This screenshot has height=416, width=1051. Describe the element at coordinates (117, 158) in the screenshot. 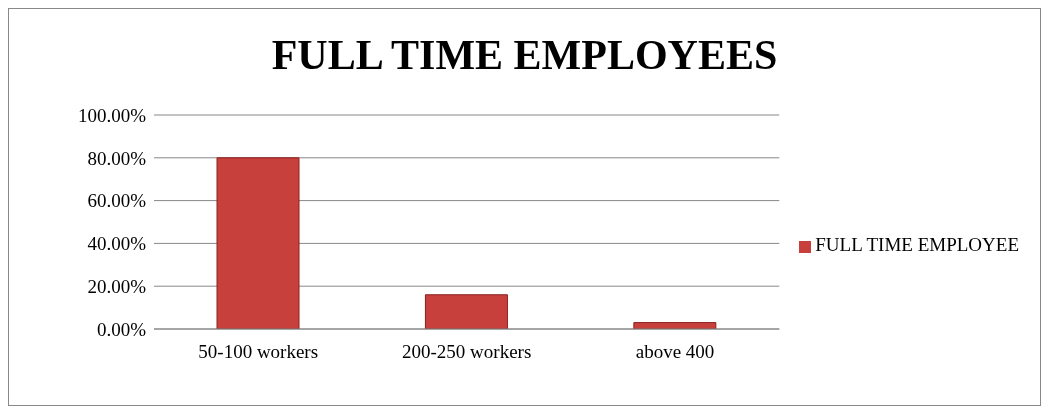

I see `y-tick-label: 80.00%` at that location.